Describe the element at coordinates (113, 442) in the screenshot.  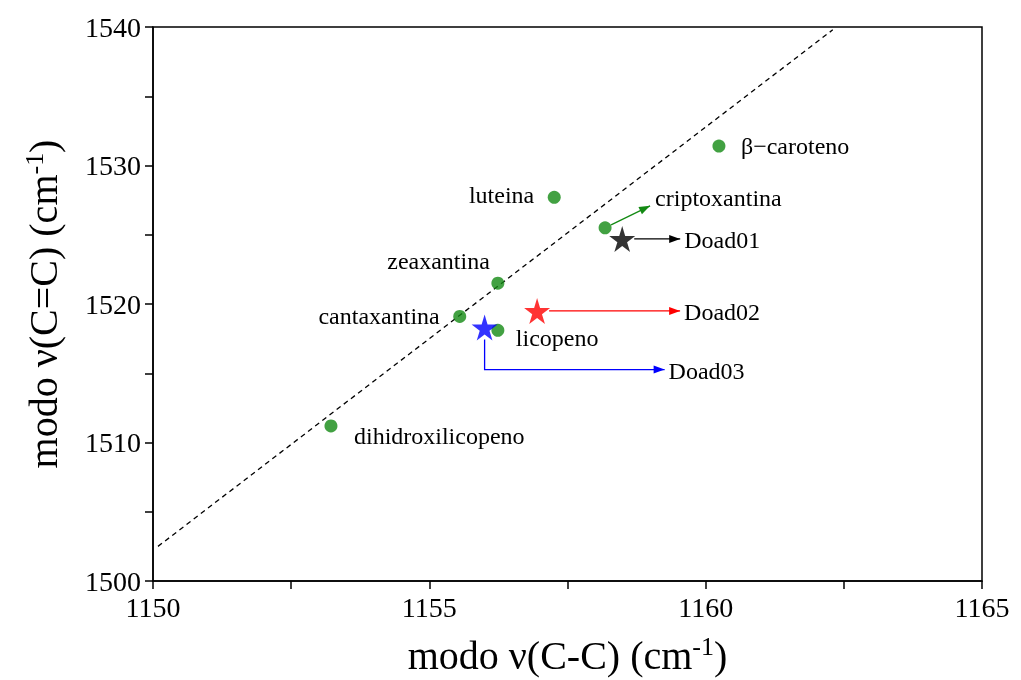
I see `y-tick-label: 1510` at that location.